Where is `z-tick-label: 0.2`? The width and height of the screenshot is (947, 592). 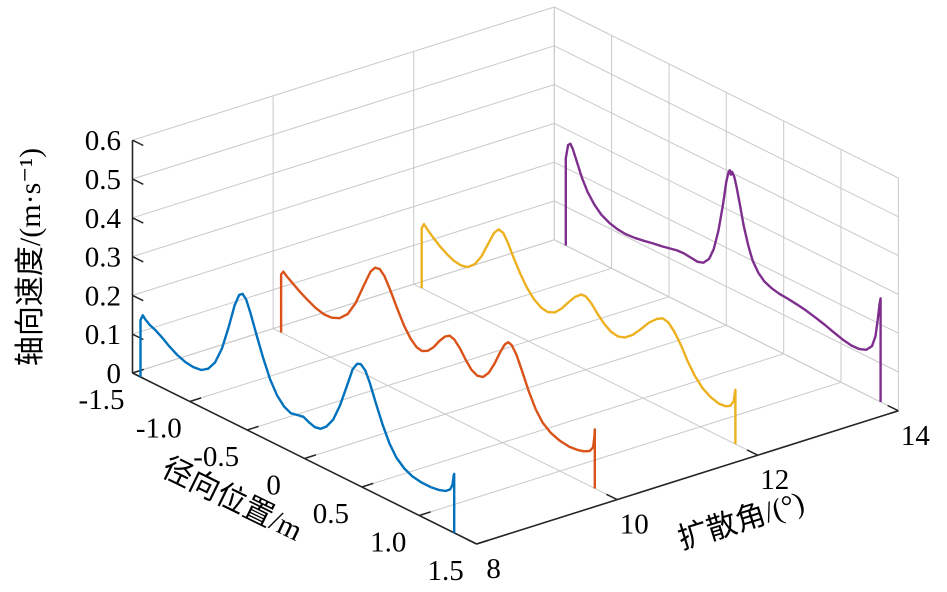 z-tick-label: 0.2 is located at coordinates (103, 296).